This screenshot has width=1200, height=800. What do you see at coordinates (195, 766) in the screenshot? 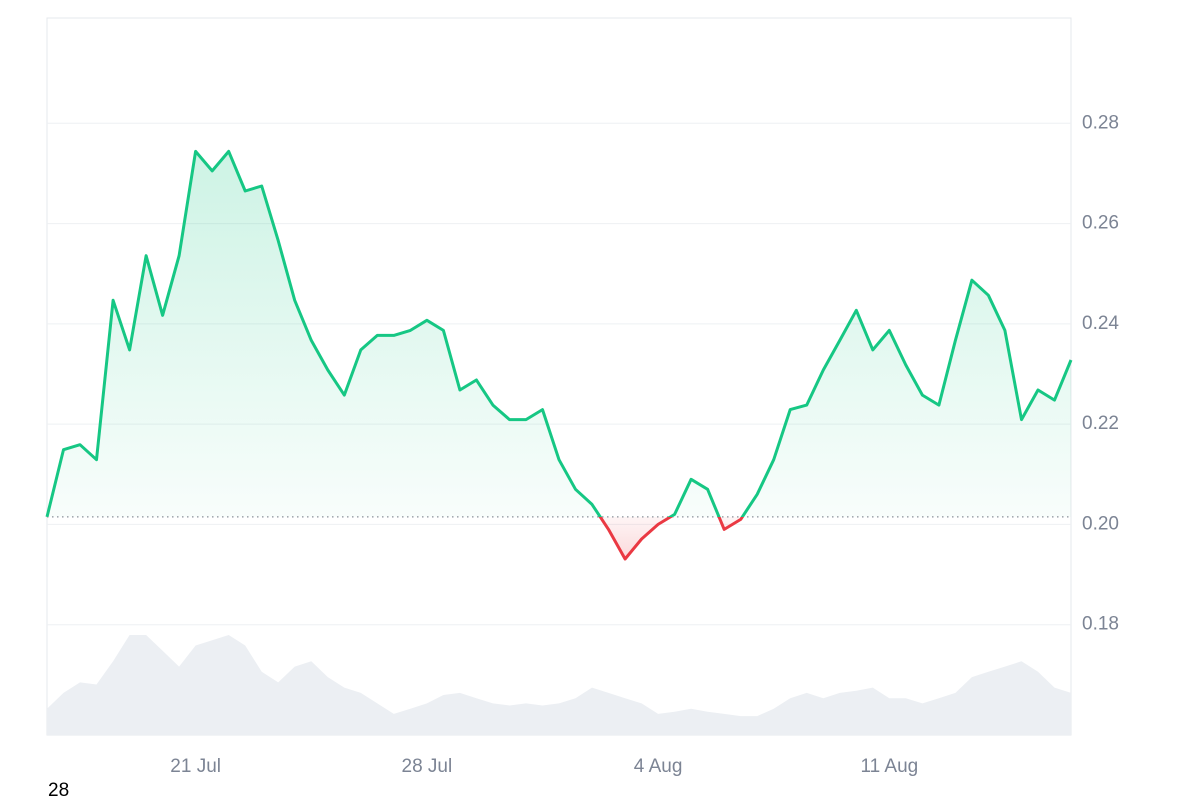
I see `x-tick-label: 21 Jul` at bounding box center [195, 766].